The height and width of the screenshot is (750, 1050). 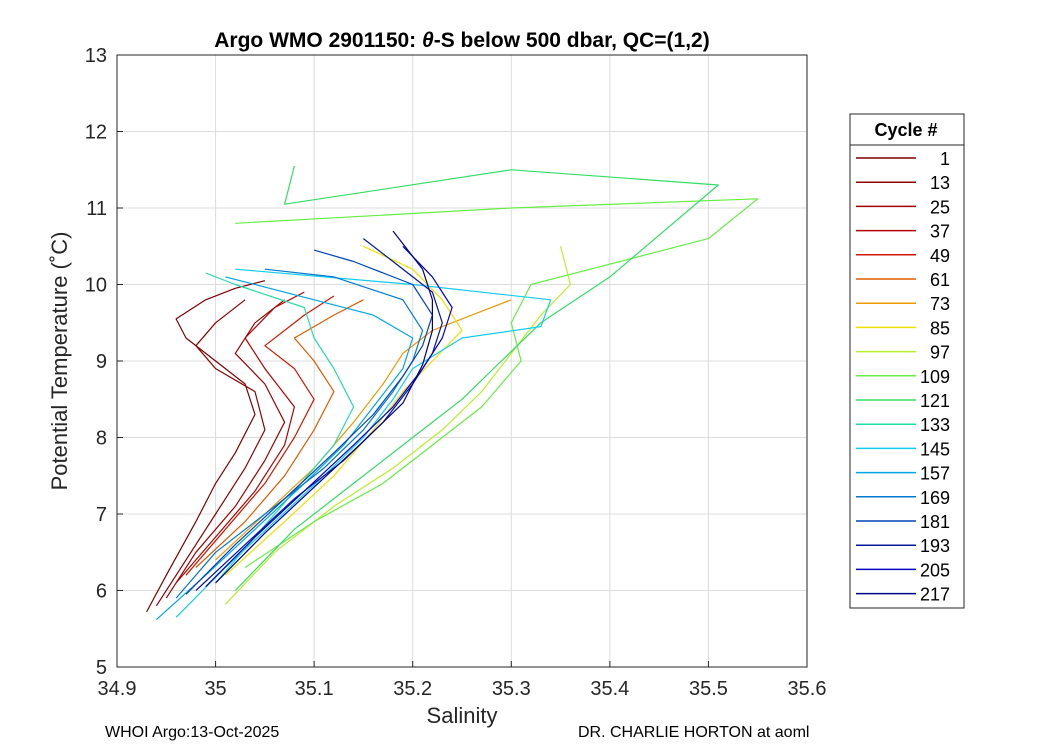 What do you see at coordinates (940, 304) in the screenshot?
I see `legend-label: 73` at bounding box center [940, 304].